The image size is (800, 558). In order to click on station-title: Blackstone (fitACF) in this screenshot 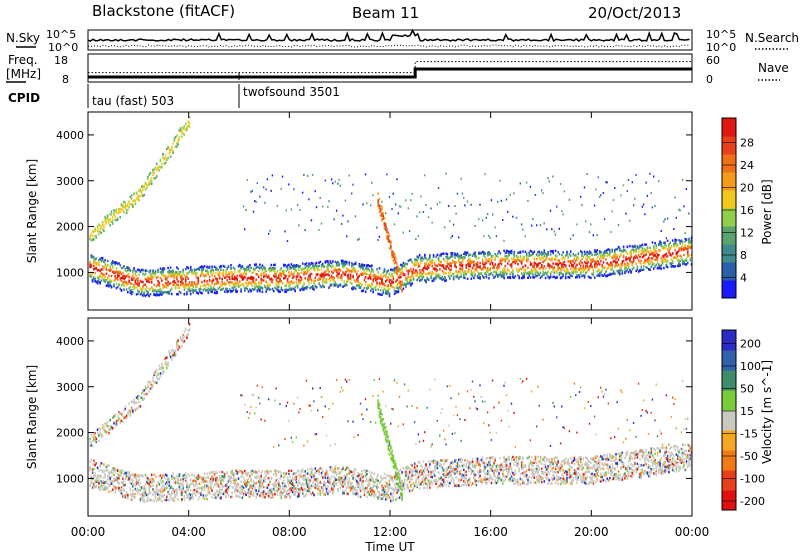, I will do `click(163, 11)`.